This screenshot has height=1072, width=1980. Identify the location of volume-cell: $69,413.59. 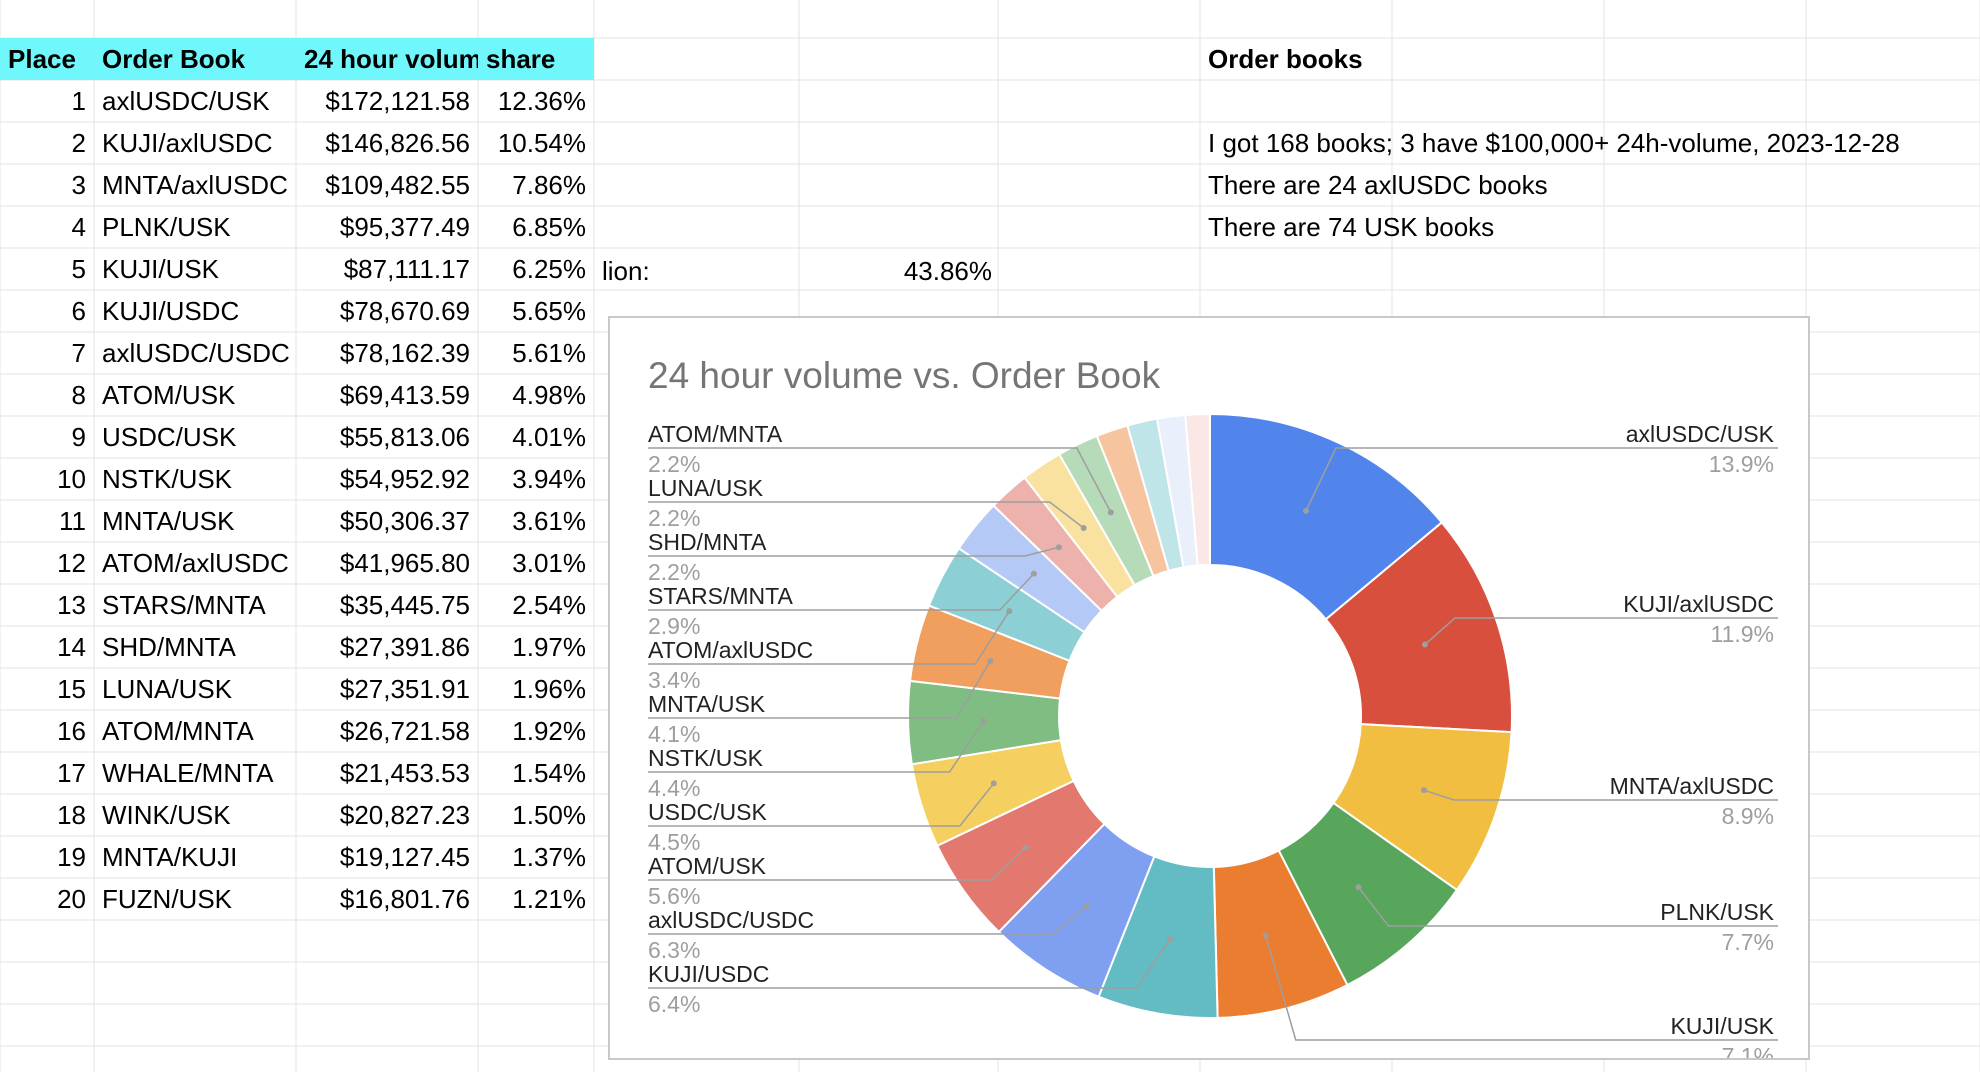
(404, 395).